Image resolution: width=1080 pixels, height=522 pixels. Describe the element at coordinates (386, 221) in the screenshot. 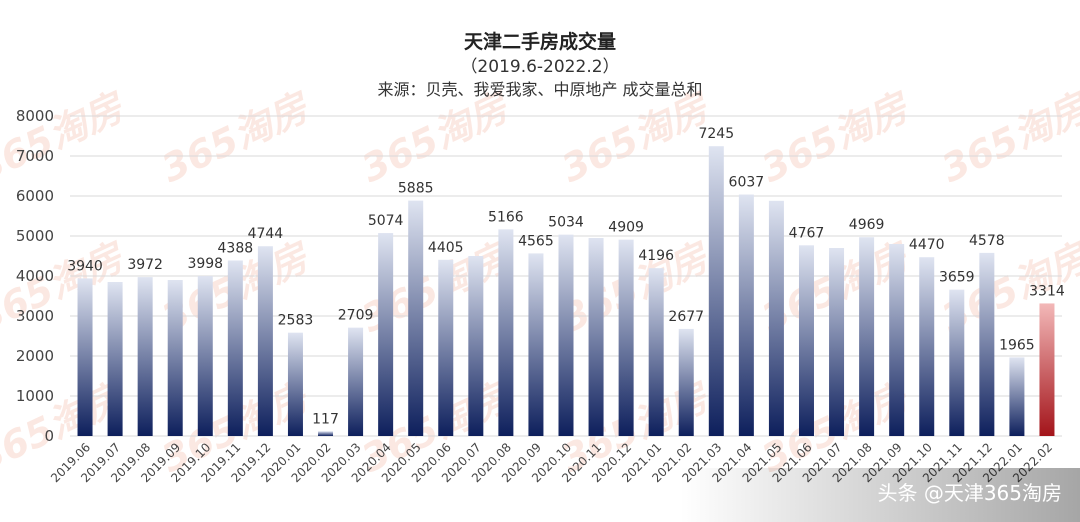

I see `data-label: 5074` at that location.